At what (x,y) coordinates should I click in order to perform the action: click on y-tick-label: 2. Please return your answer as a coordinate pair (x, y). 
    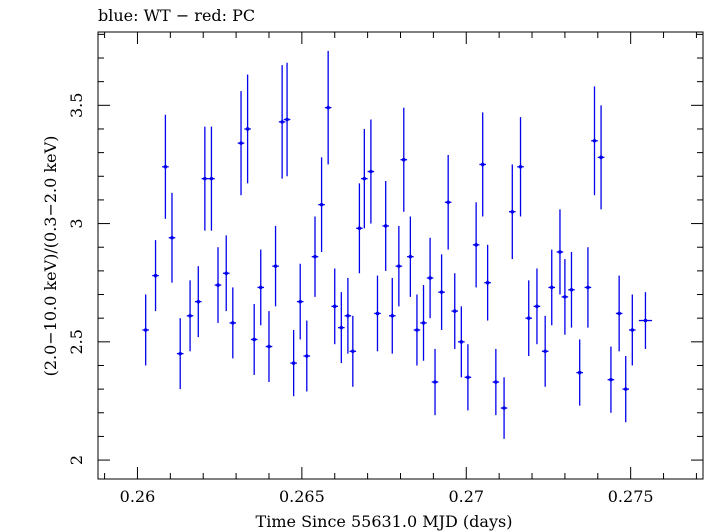
    Looking at the image, I should click on (76, 460).